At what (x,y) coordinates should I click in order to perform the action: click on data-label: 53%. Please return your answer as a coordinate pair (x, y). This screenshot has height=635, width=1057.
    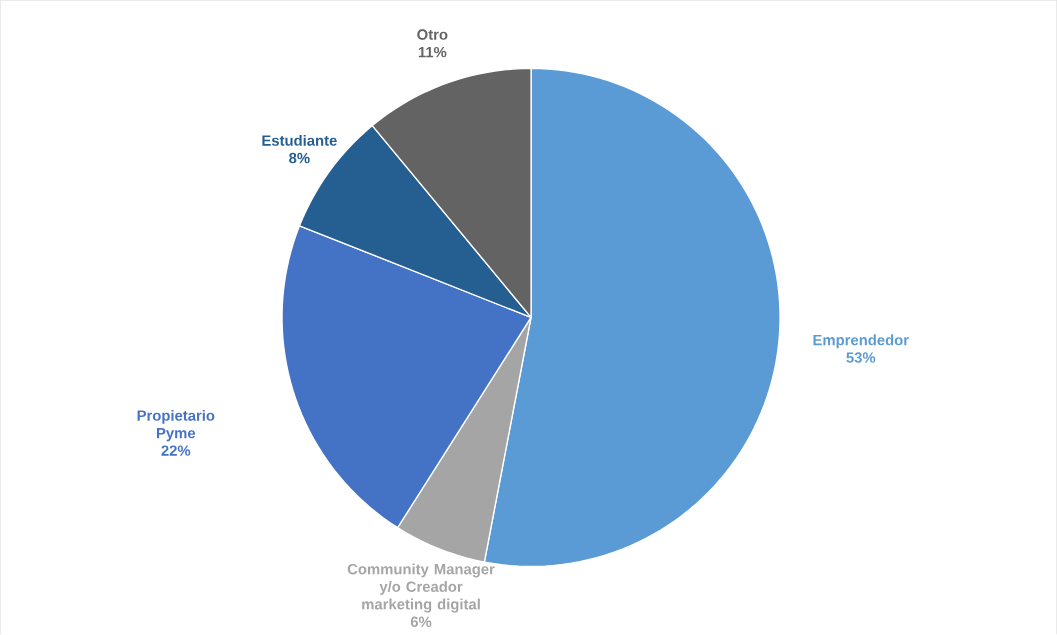
    Looking at the image, I should click on (861, 358).